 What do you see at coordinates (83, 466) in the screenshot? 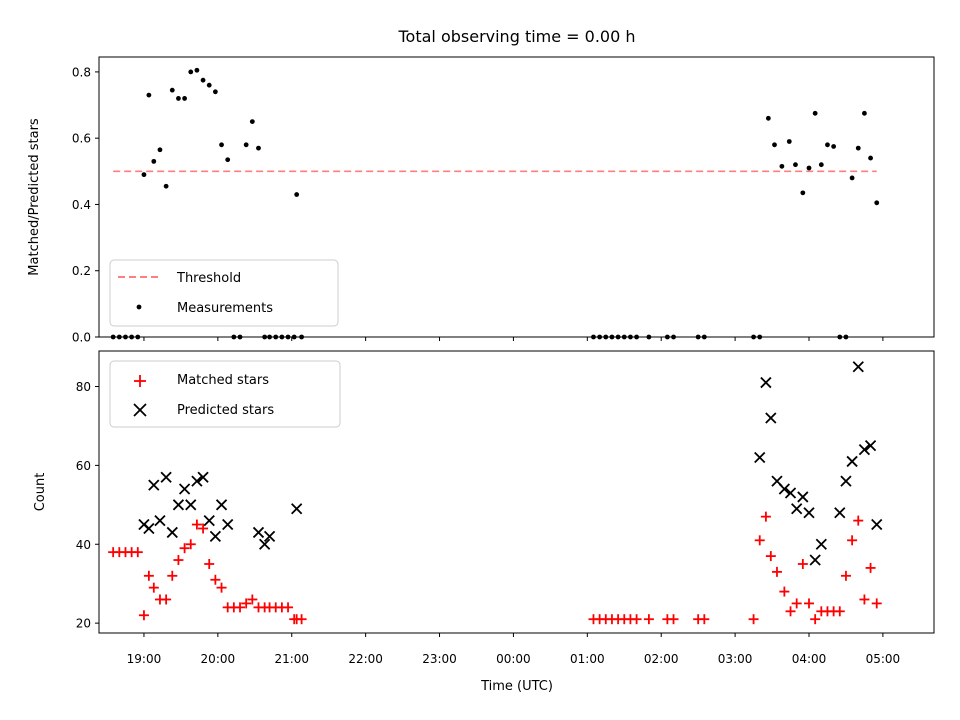
I see `bottom-y-tick-label: 60` at bounding box center [83, 466].